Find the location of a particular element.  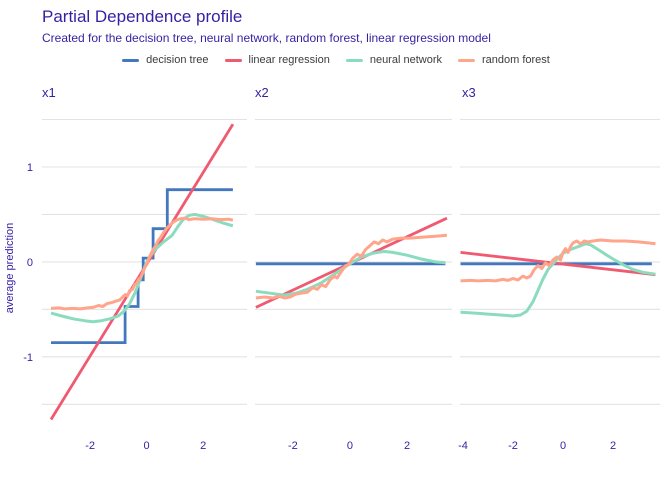

legend-item-neural-network: neural network is located at coordinates (393, 60).